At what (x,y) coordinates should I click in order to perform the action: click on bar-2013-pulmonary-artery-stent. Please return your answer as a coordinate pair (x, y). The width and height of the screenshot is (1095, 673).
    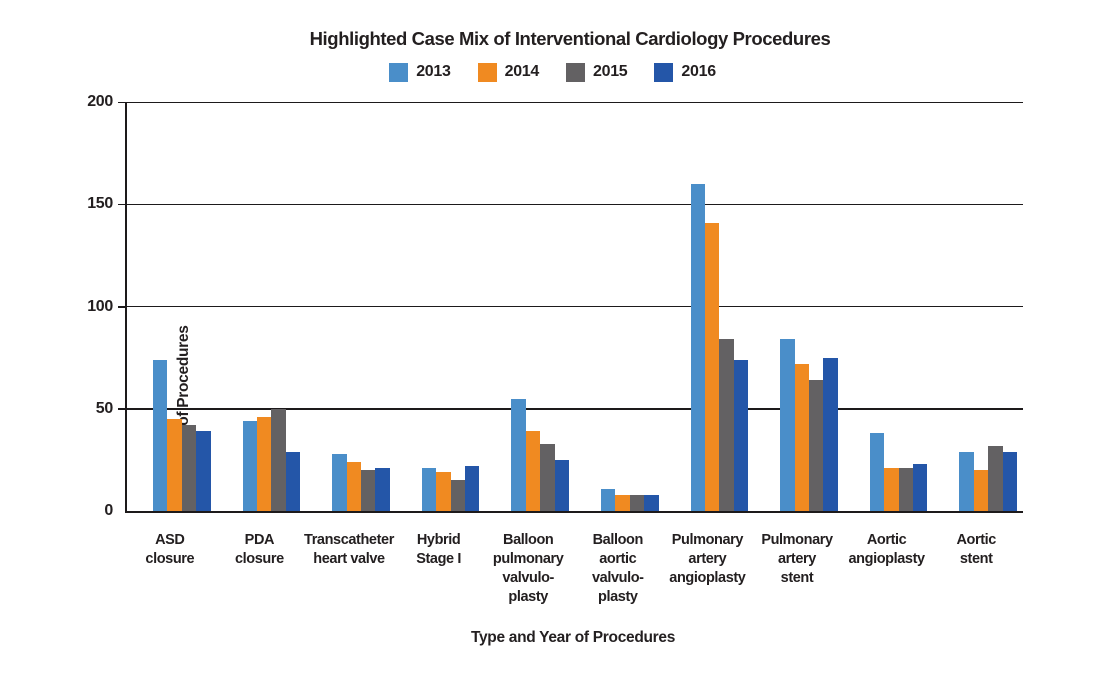
    Looking at the image, I should click on (787, 425).